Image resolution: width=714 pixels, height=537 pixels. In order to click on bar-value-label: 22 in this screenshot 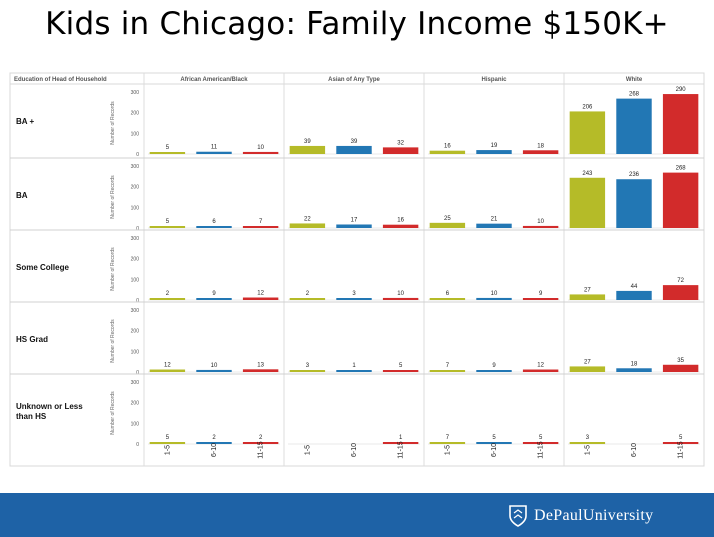, I will do `click(307, 219)`.